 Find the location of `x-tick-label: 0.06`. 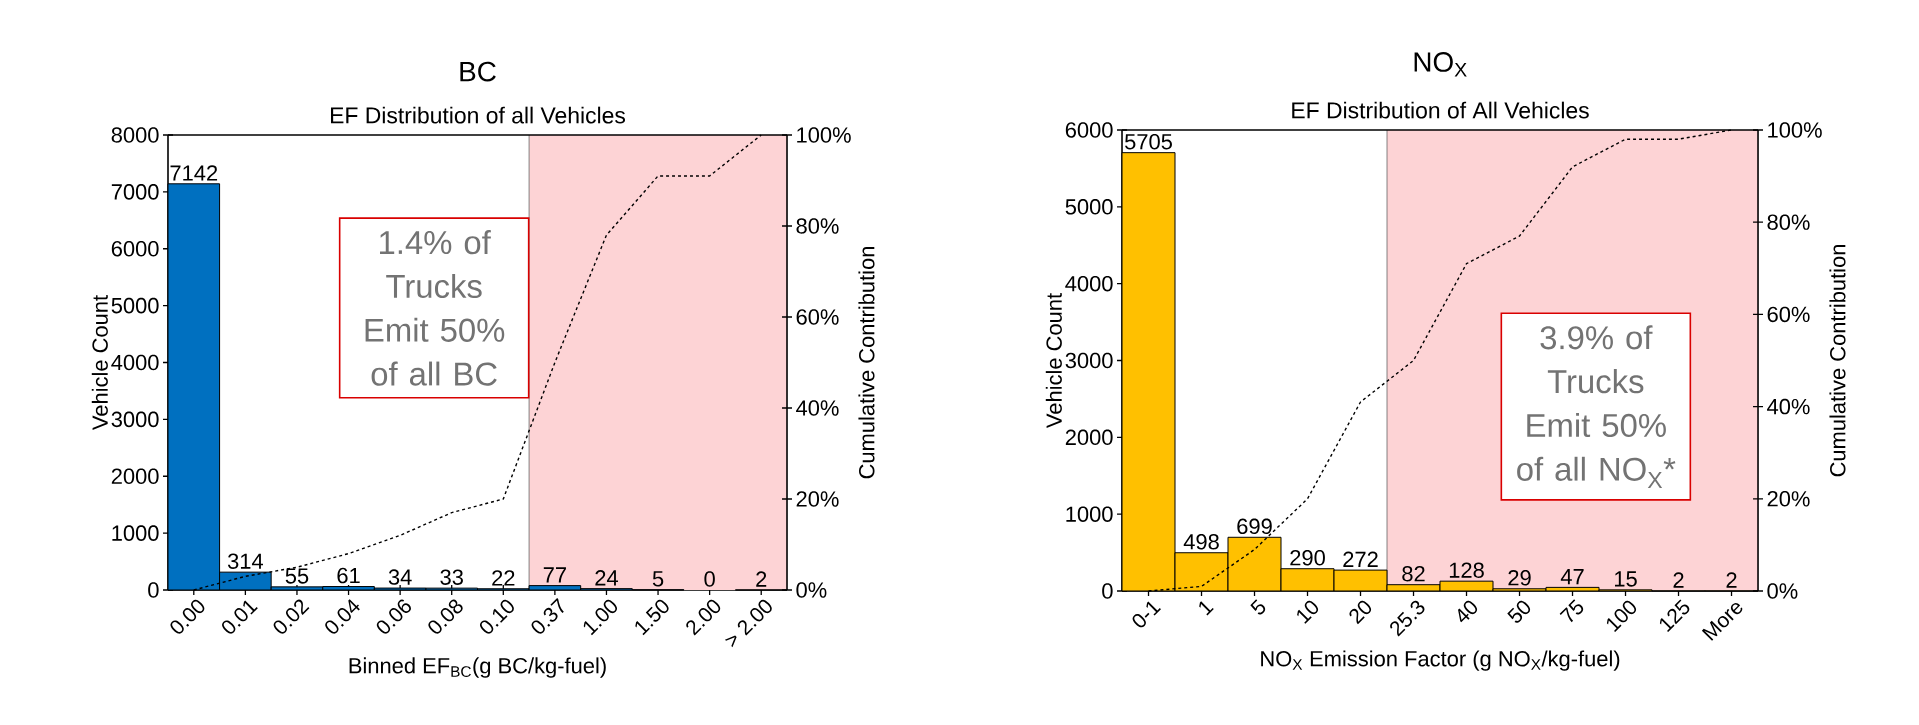

x-tick-label: 0.06 is located at coordinates (393, 616).